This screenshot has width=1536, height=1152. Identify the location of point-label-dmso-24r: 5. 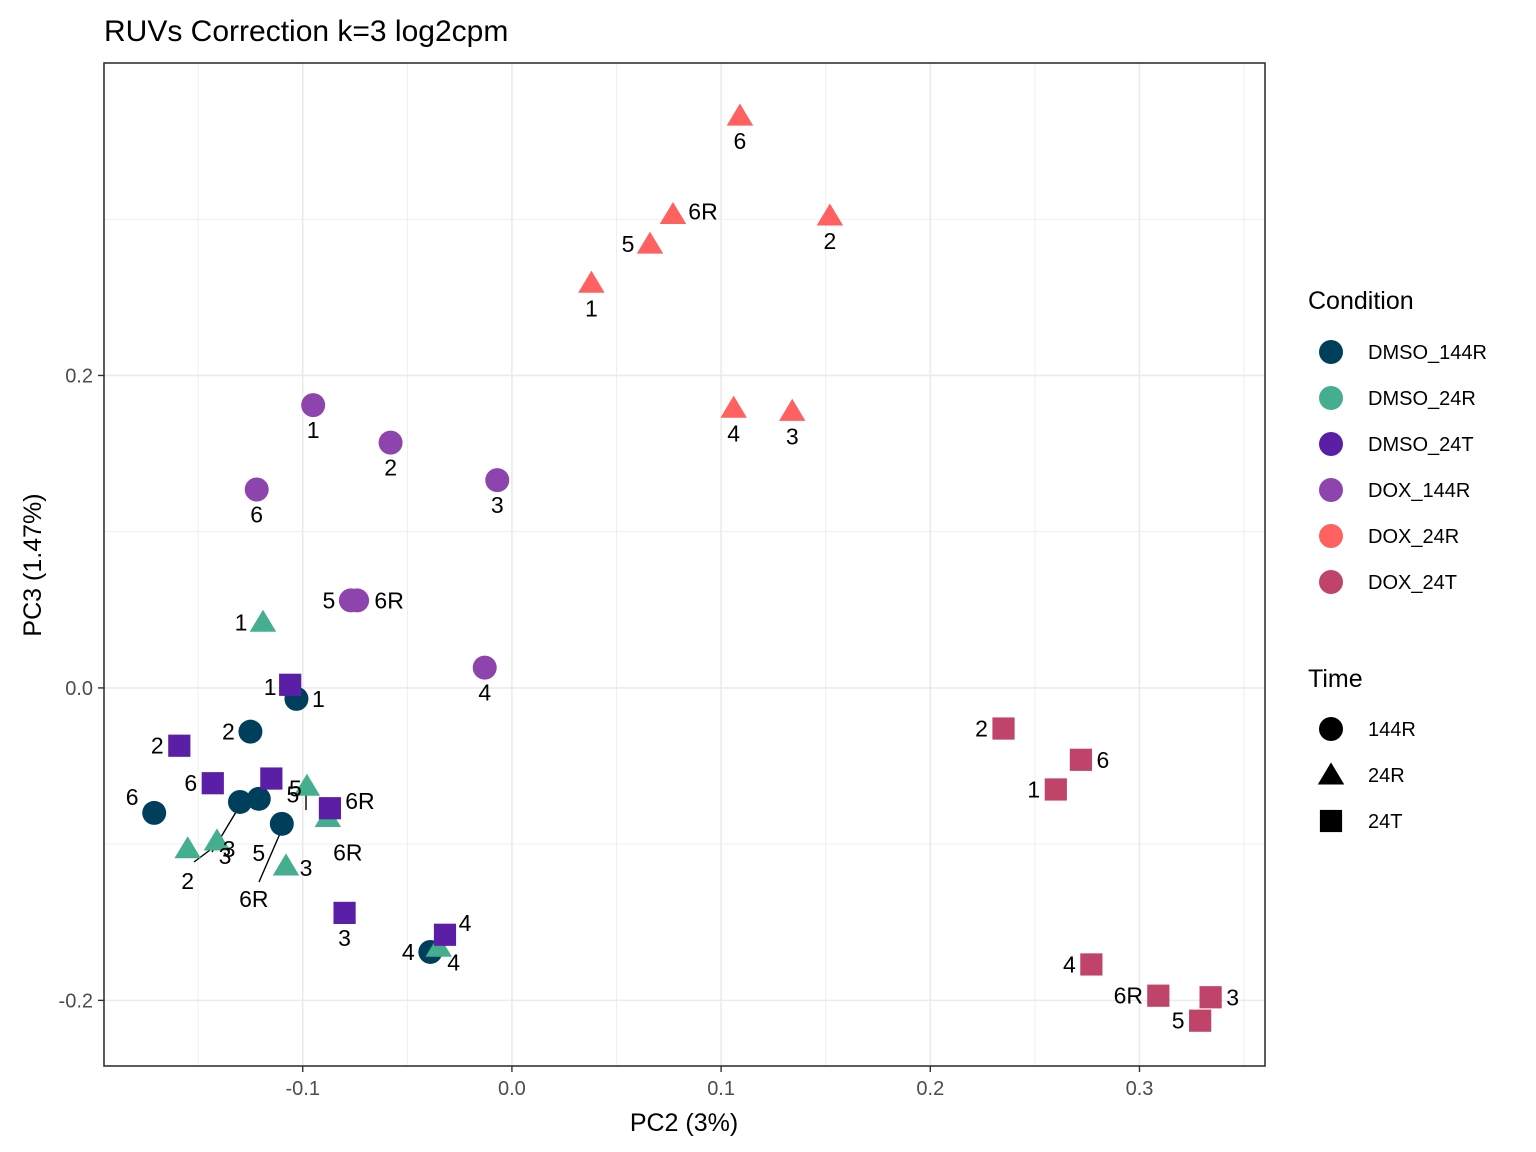
(293, 794).